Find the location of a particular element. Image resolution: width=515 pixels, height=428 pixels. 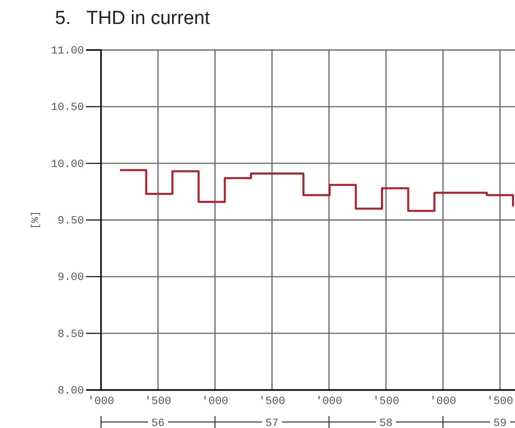

y-axis-title: [%] is located at coordinates (36, 220).